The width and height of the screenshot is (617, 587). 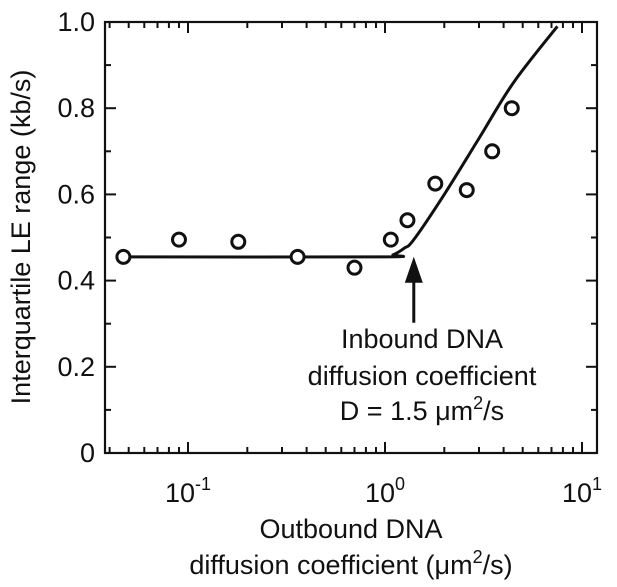 What do you see at coordinates (350, 563) in the screenshot?
I see `x-axis-label-line2: diffusion coefficient (μm2/s)` at bounding box center [350, 563].